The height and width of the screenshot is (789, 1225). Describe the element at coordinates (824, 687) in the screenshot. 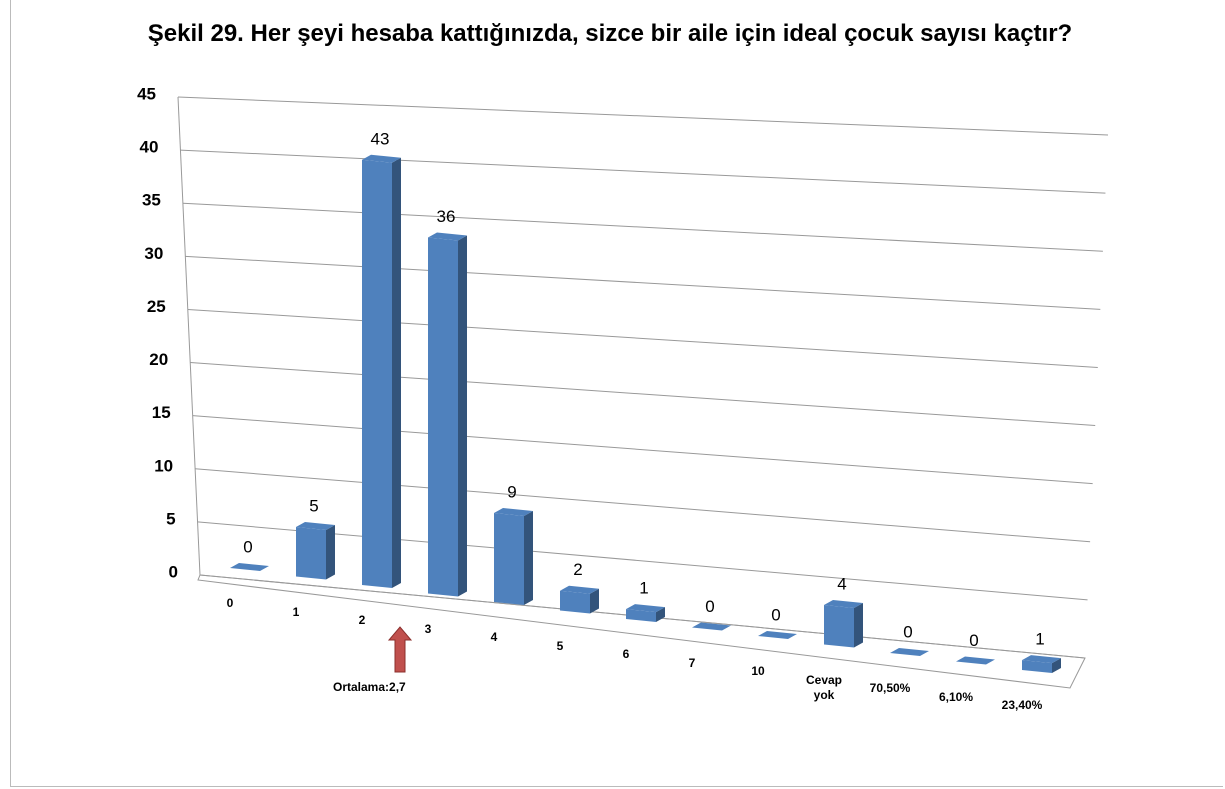

I see `x-tick-label: Cevap yok` at that location.